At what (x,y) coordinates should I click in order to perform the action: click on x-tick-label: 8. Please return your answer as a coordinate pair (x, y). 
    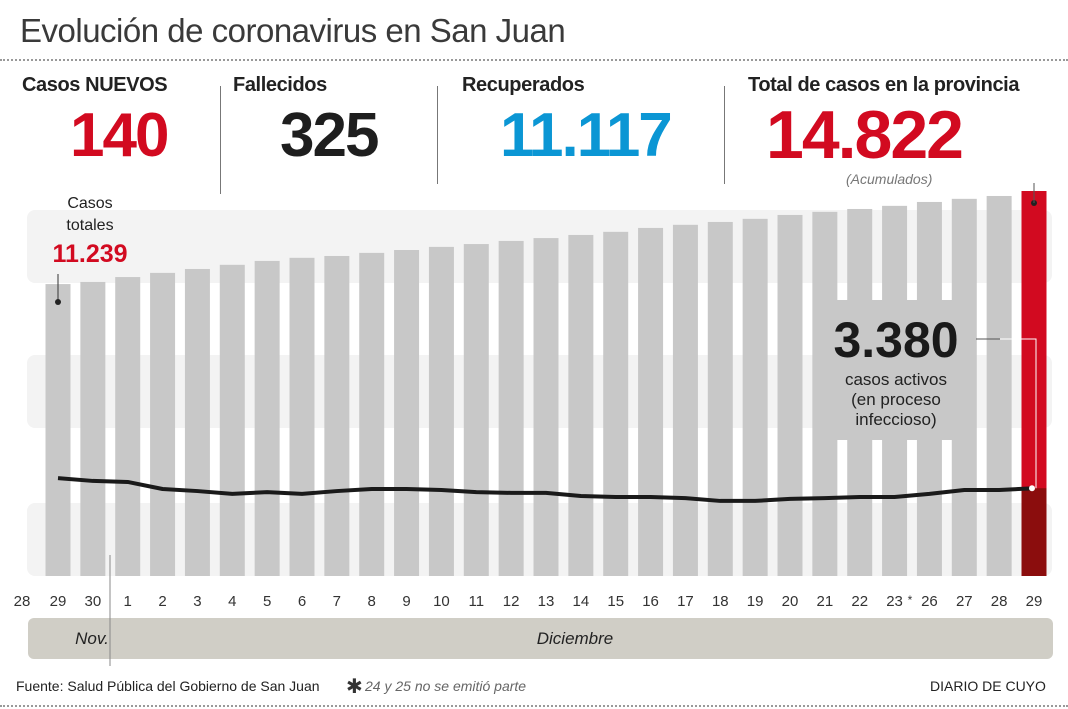
    Looking at the image, I should click on (372, 601).